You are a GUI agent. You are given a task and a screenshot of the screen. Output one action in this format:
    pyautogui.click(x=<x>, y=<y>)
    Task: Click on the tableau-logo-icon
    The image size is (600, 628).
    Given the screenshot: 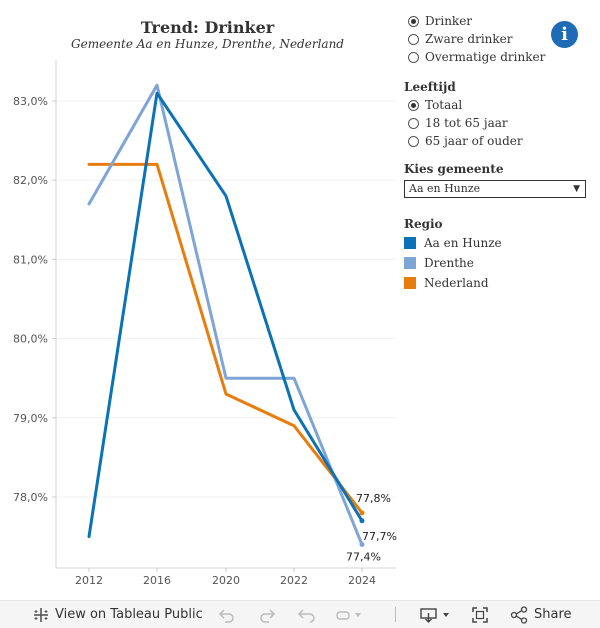 What is the action you would take?
    pyautogui.click(x=41, y=614)
    